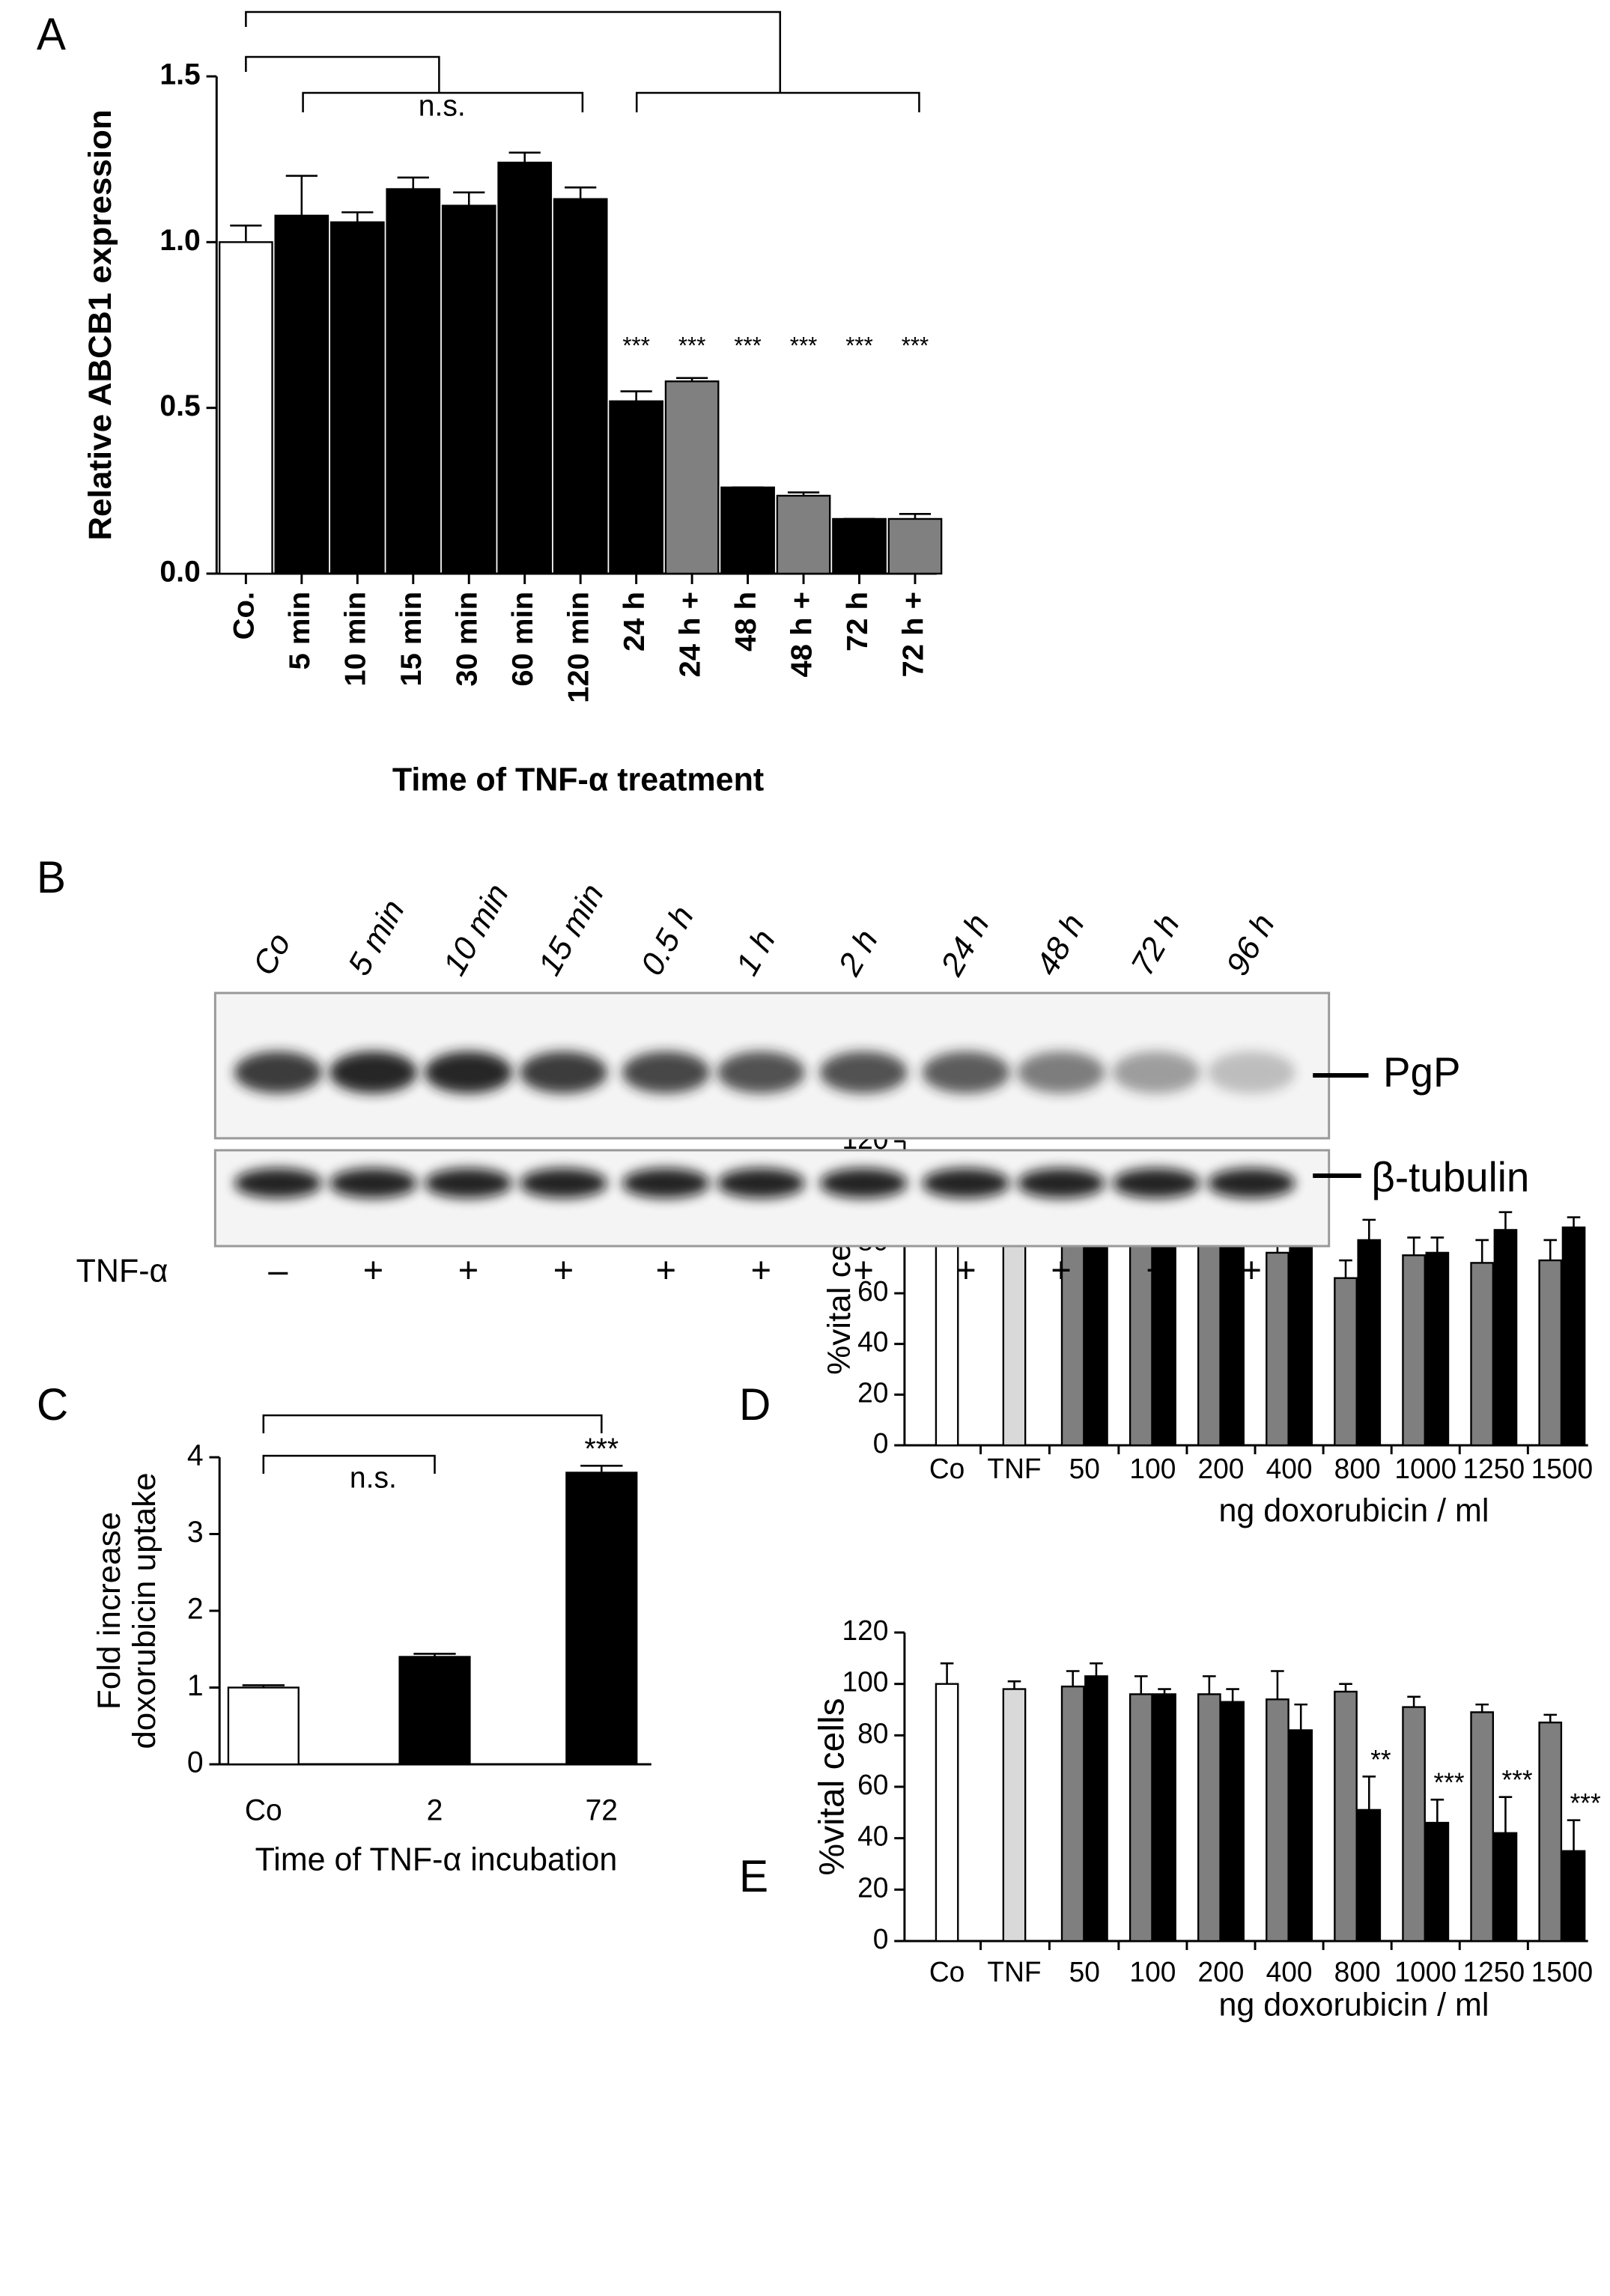 The width and height of the screenshot is (1610, 2296). What do you see at coordinates (122, 1271) in the screenshot?
I see `treatment-label: TNF-α` at bounding box center [122, 1271].